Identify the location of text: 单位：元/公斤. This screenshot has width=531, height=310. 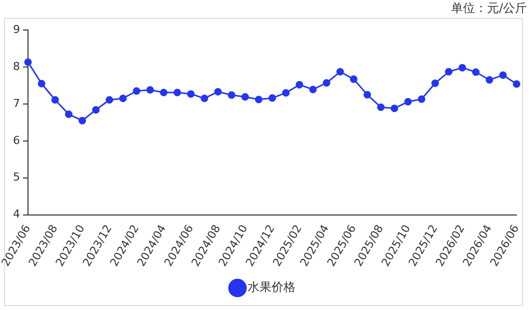
(488, 8).